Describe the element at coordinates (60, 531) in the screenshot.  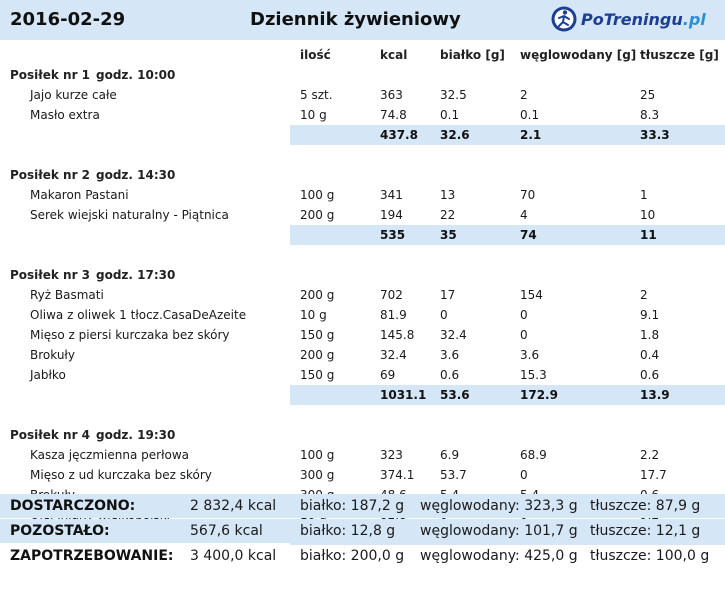
I see `summary-label: POZOSTAŁO:` at that location.